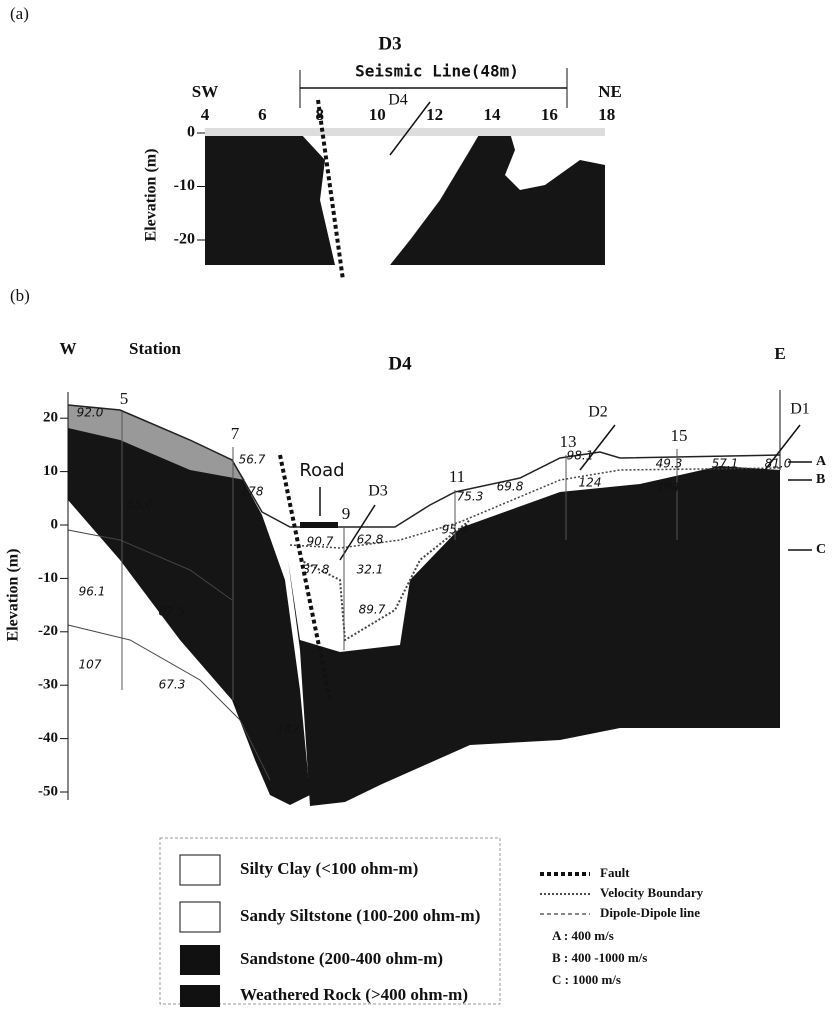  Describe the element at coordinates (779, 353) in the screenshot. I see `direction: E` at that location.